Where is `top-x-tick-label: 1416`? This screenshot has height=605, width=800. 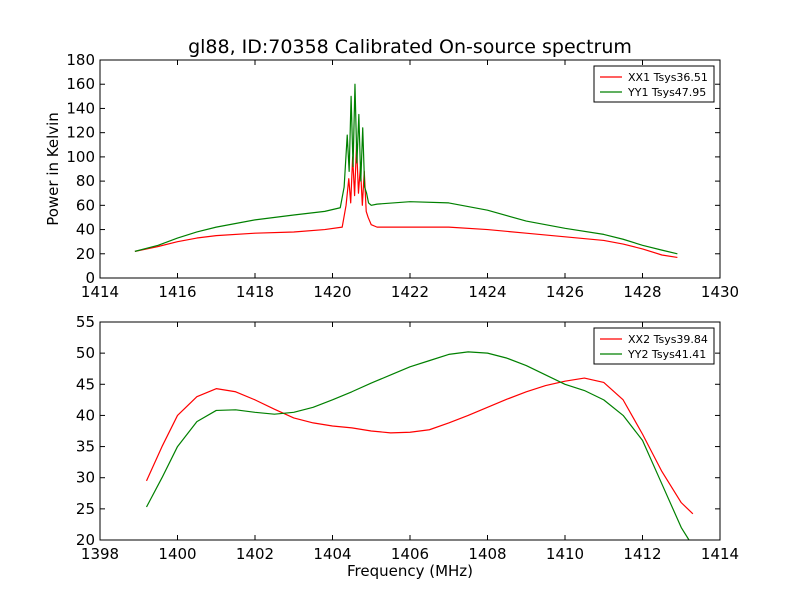 top-x-tick-label: 1416 is located at coordinates (177, 292).